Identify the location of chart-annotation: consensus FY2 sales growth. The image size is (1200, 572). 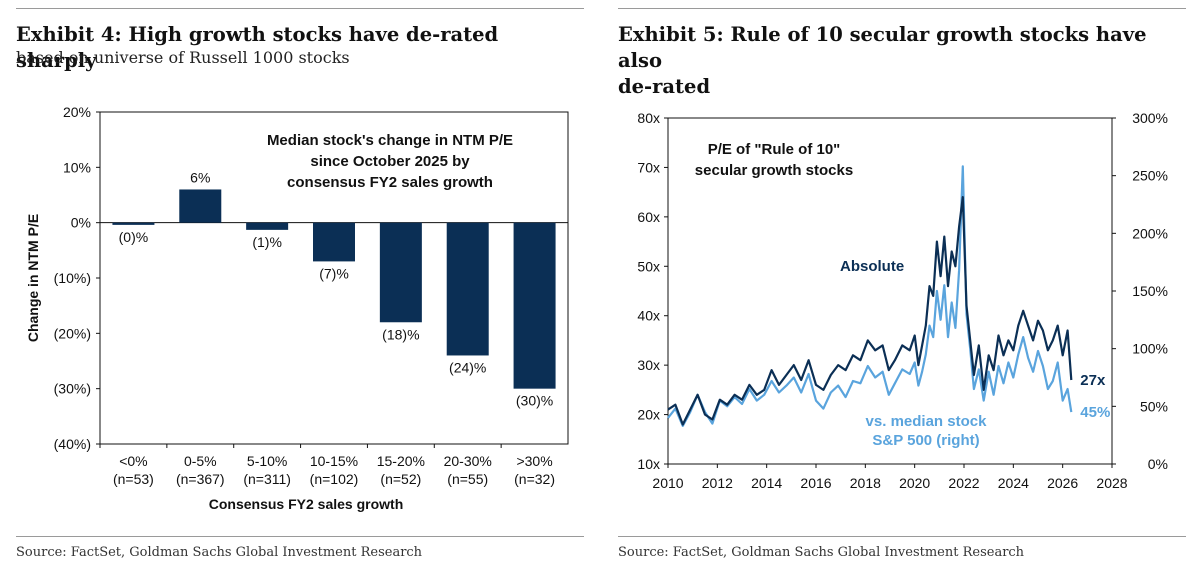
(390, 182).